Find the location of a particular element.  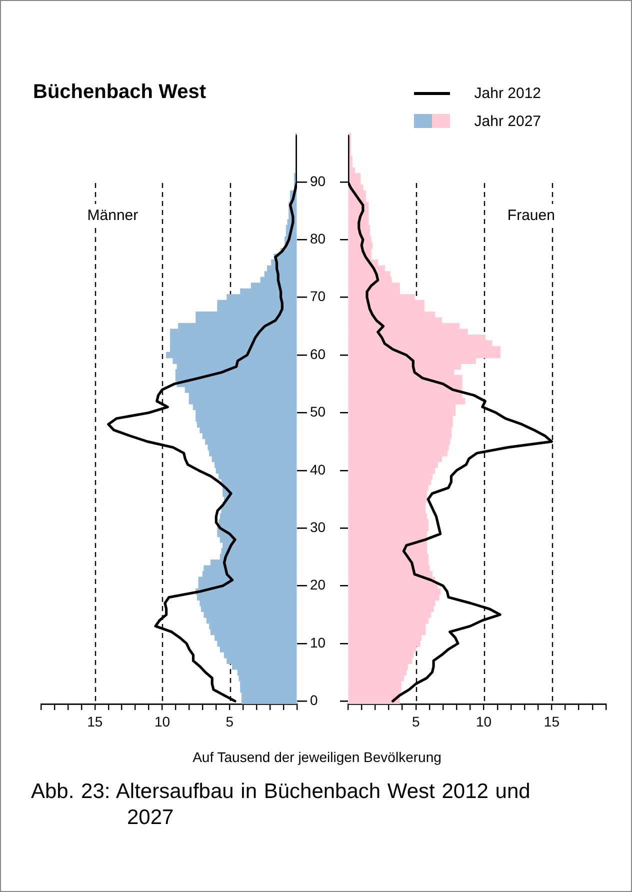

y-tick-label: 40 is located at coordinates (318, 469).